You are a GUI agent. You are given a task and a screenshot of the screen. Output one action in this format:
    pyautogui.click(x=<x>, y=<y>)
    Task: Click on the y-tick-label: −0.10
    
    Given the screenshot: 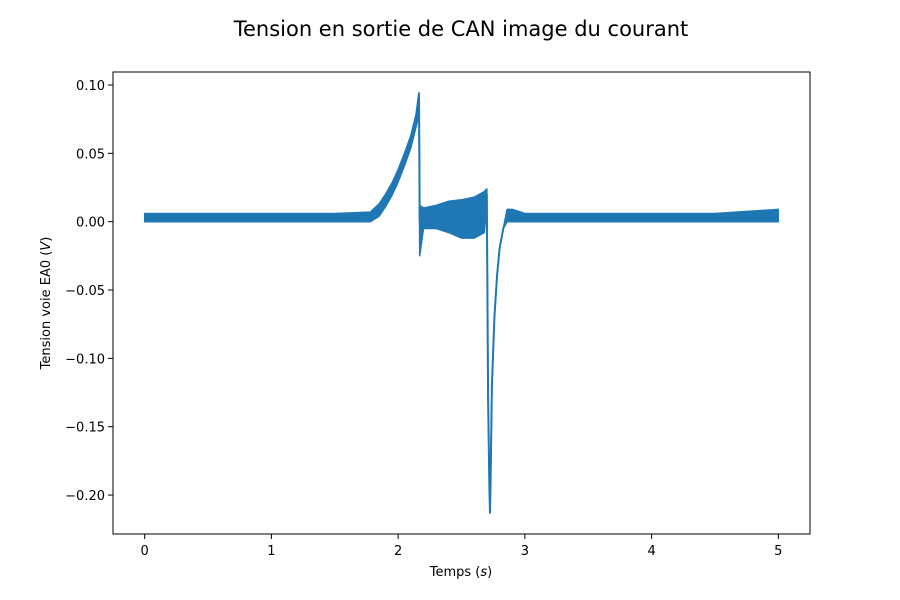 What is the action you would take?
    pyautogui.click(x=85, y=359)
    